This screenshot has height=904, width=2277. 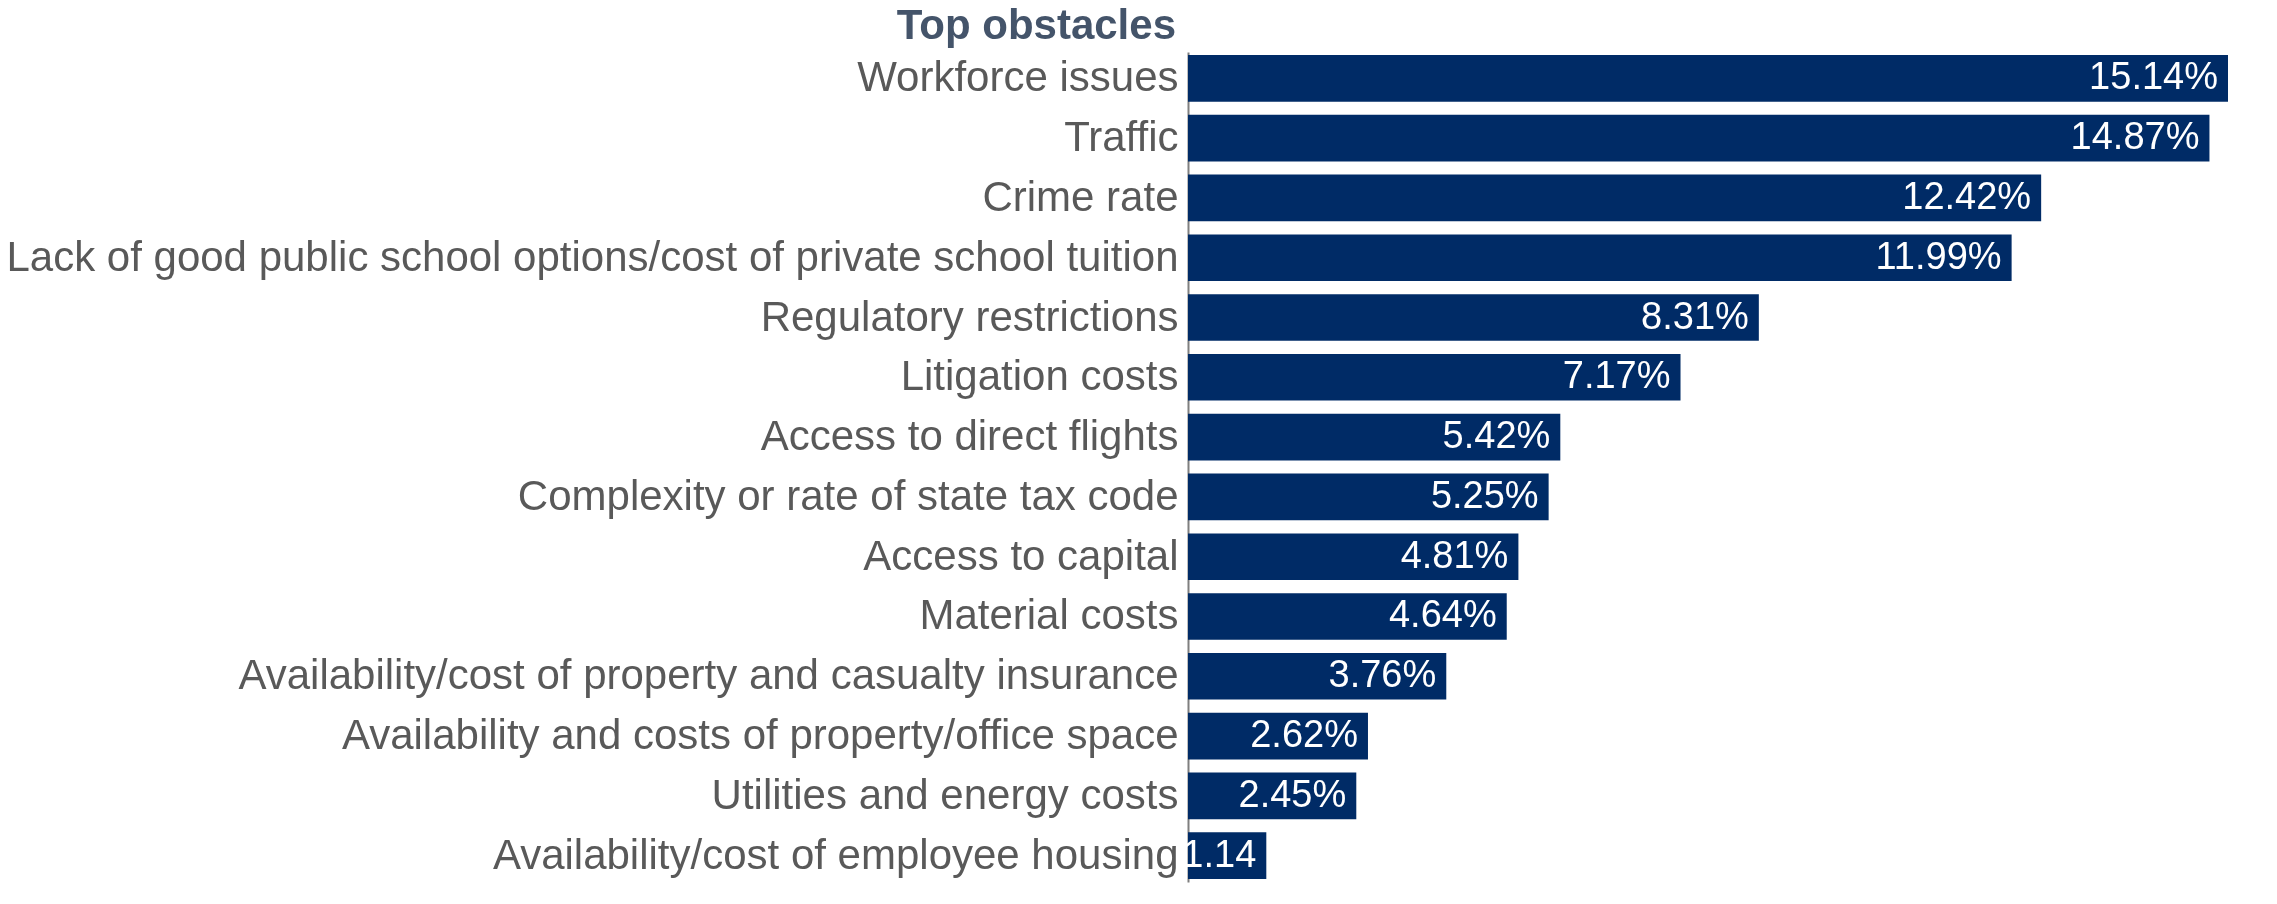 What do you see at coordinates (1695, 315) in the screenshot?
I see `data-label: 8.31%` at bounding box center [1695, 315].